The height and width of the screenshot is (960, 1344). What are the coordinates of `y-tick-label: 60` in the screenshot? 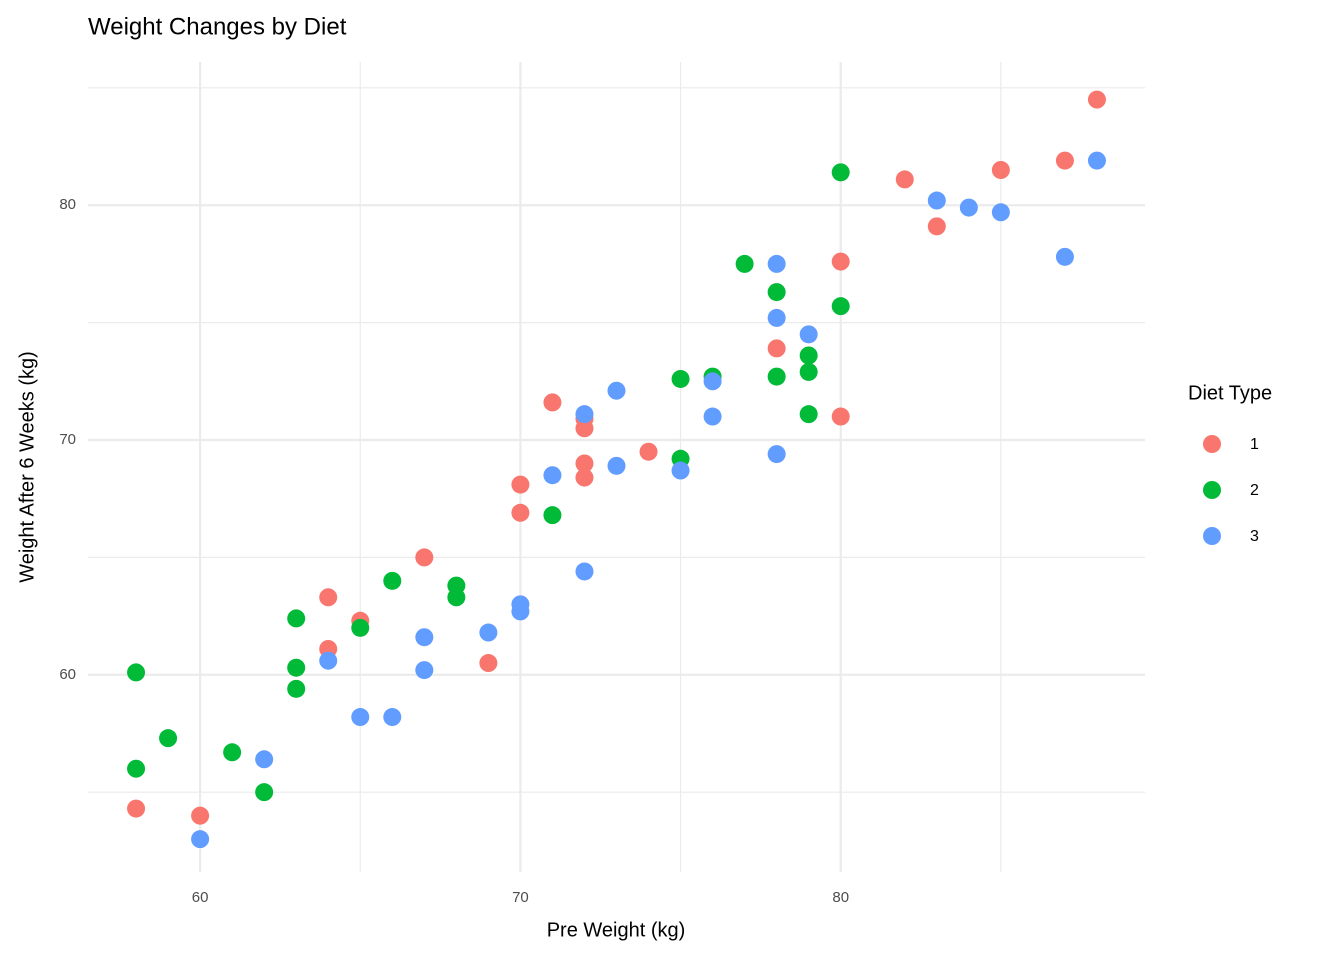 It's located at (67, 674).